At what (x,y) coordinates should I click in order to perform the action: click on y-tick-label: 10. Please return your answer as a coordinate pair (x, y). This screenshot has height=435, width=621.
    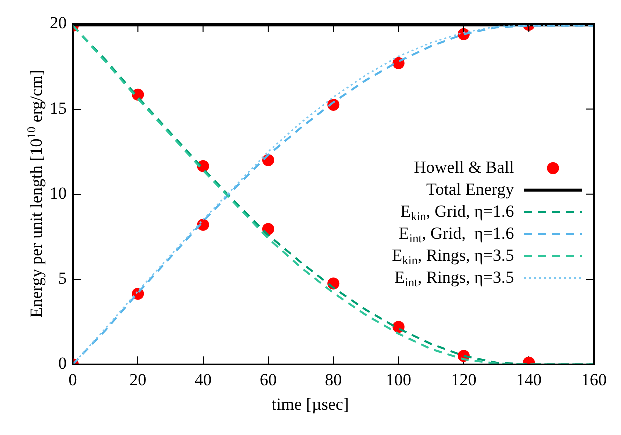
    Looking at the image, I should click on (58, 193).